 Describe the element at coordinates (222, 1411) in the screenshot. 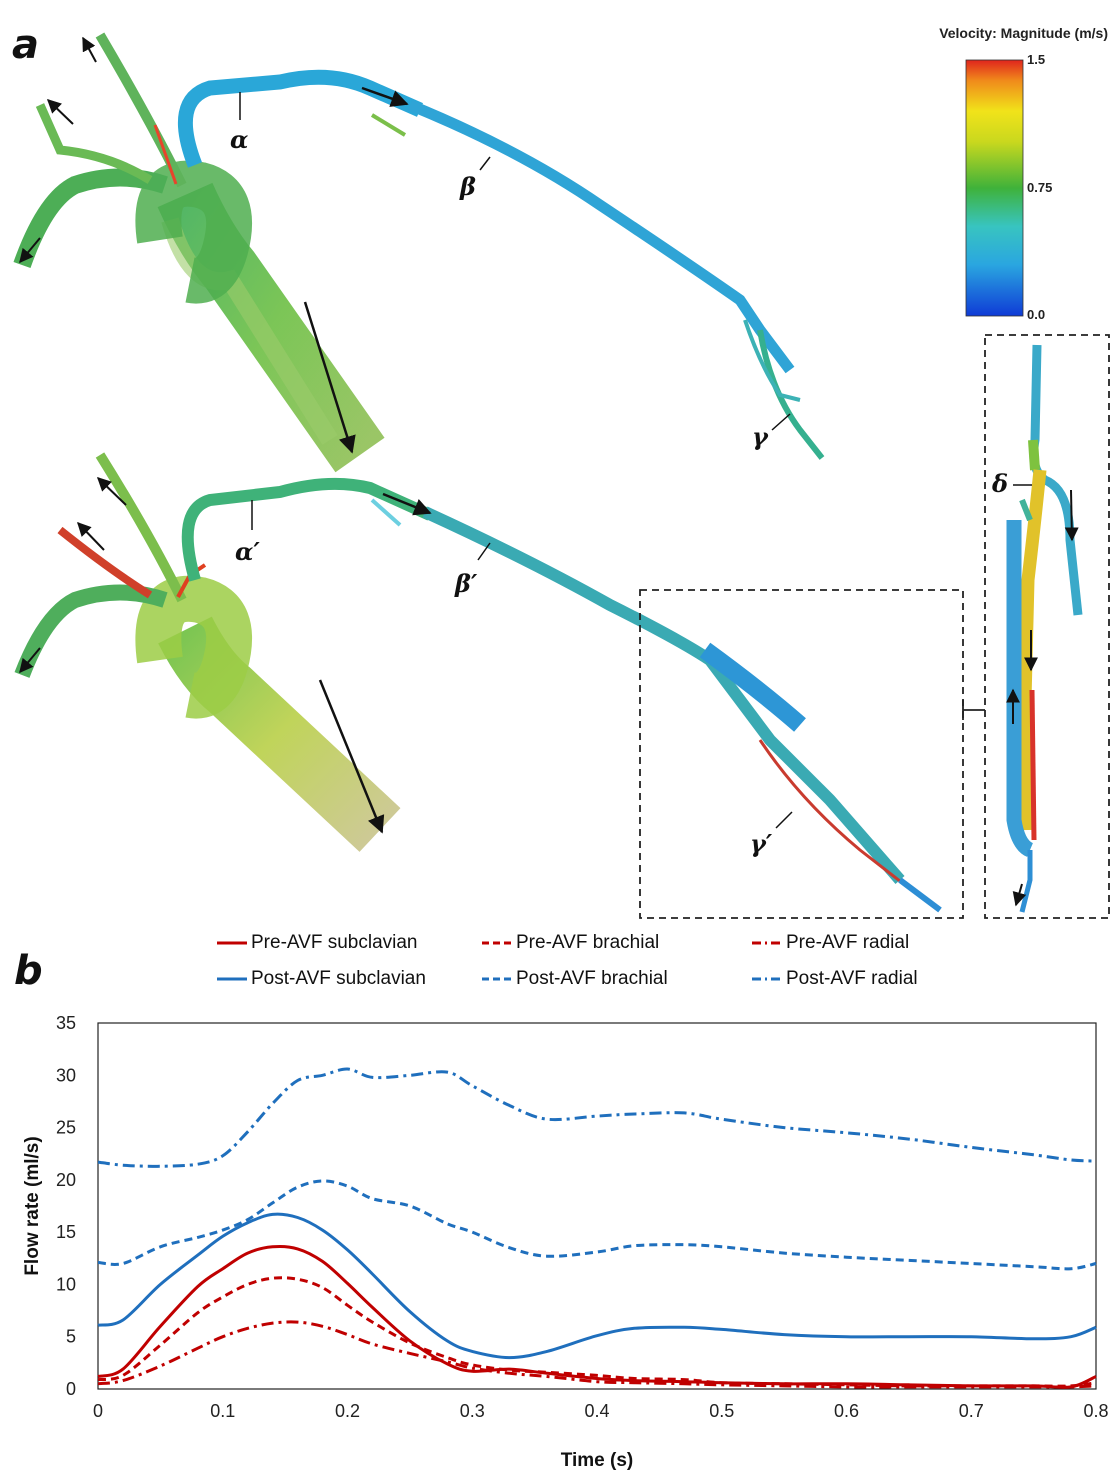

I see `x-tick-label: 0.1` at that location.